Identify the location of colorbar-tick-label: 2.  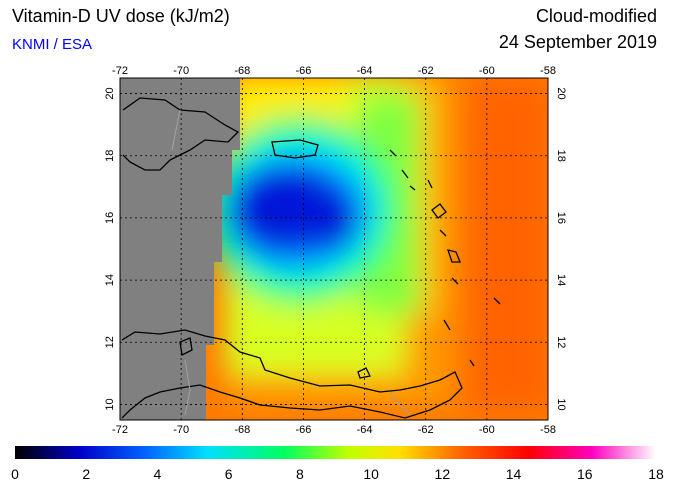
(86, 474).